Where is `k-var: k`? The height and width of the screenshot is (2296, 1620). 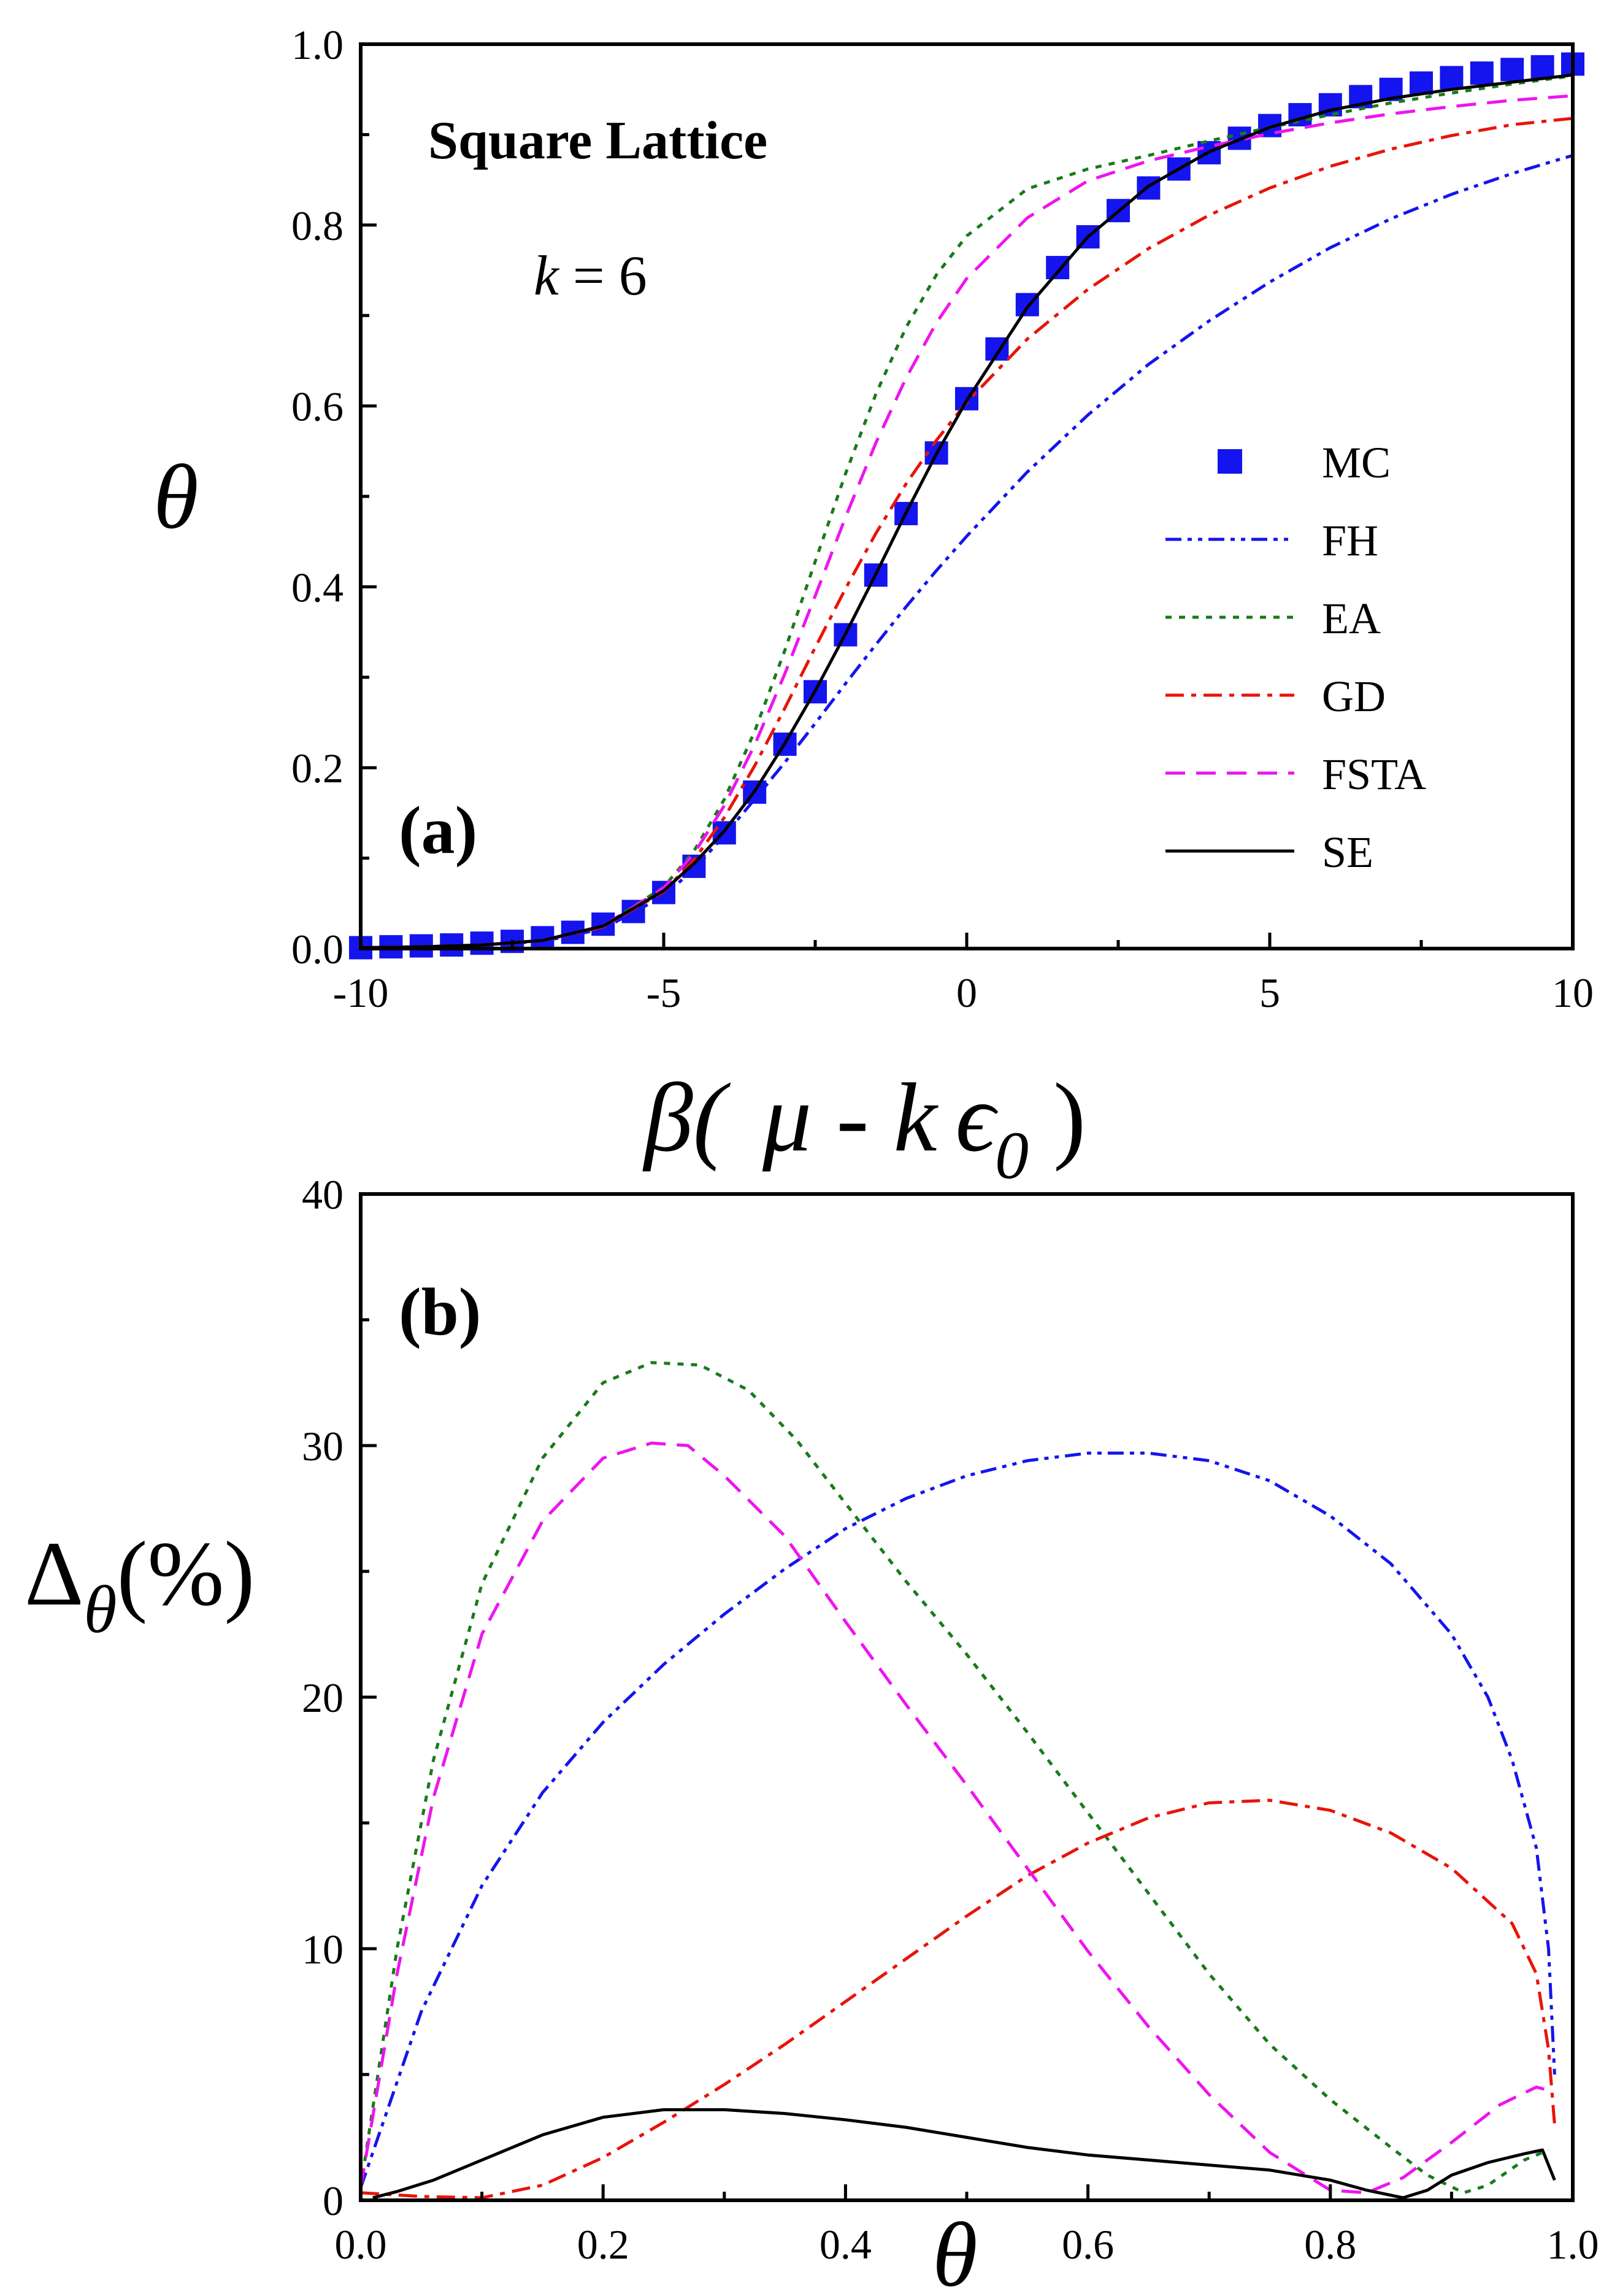
k-var: k is located at coordinates (547, 275).